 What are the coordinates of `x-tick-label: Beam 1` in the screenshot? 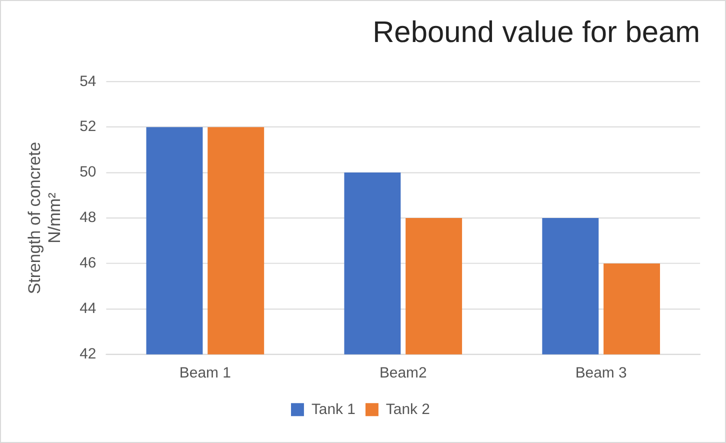 It's located at (205, 373).